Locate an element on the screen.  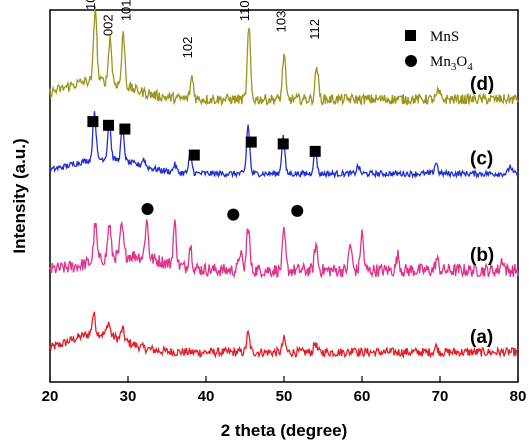
x-tick-label: 40 is located at coordinates (206, 396).